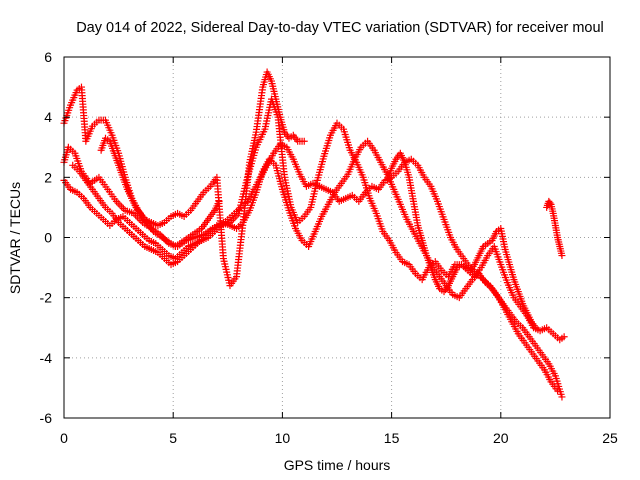 This screenshot has width=640, height=480. I want to click on x-tick-label: 15, so click(392, 438).